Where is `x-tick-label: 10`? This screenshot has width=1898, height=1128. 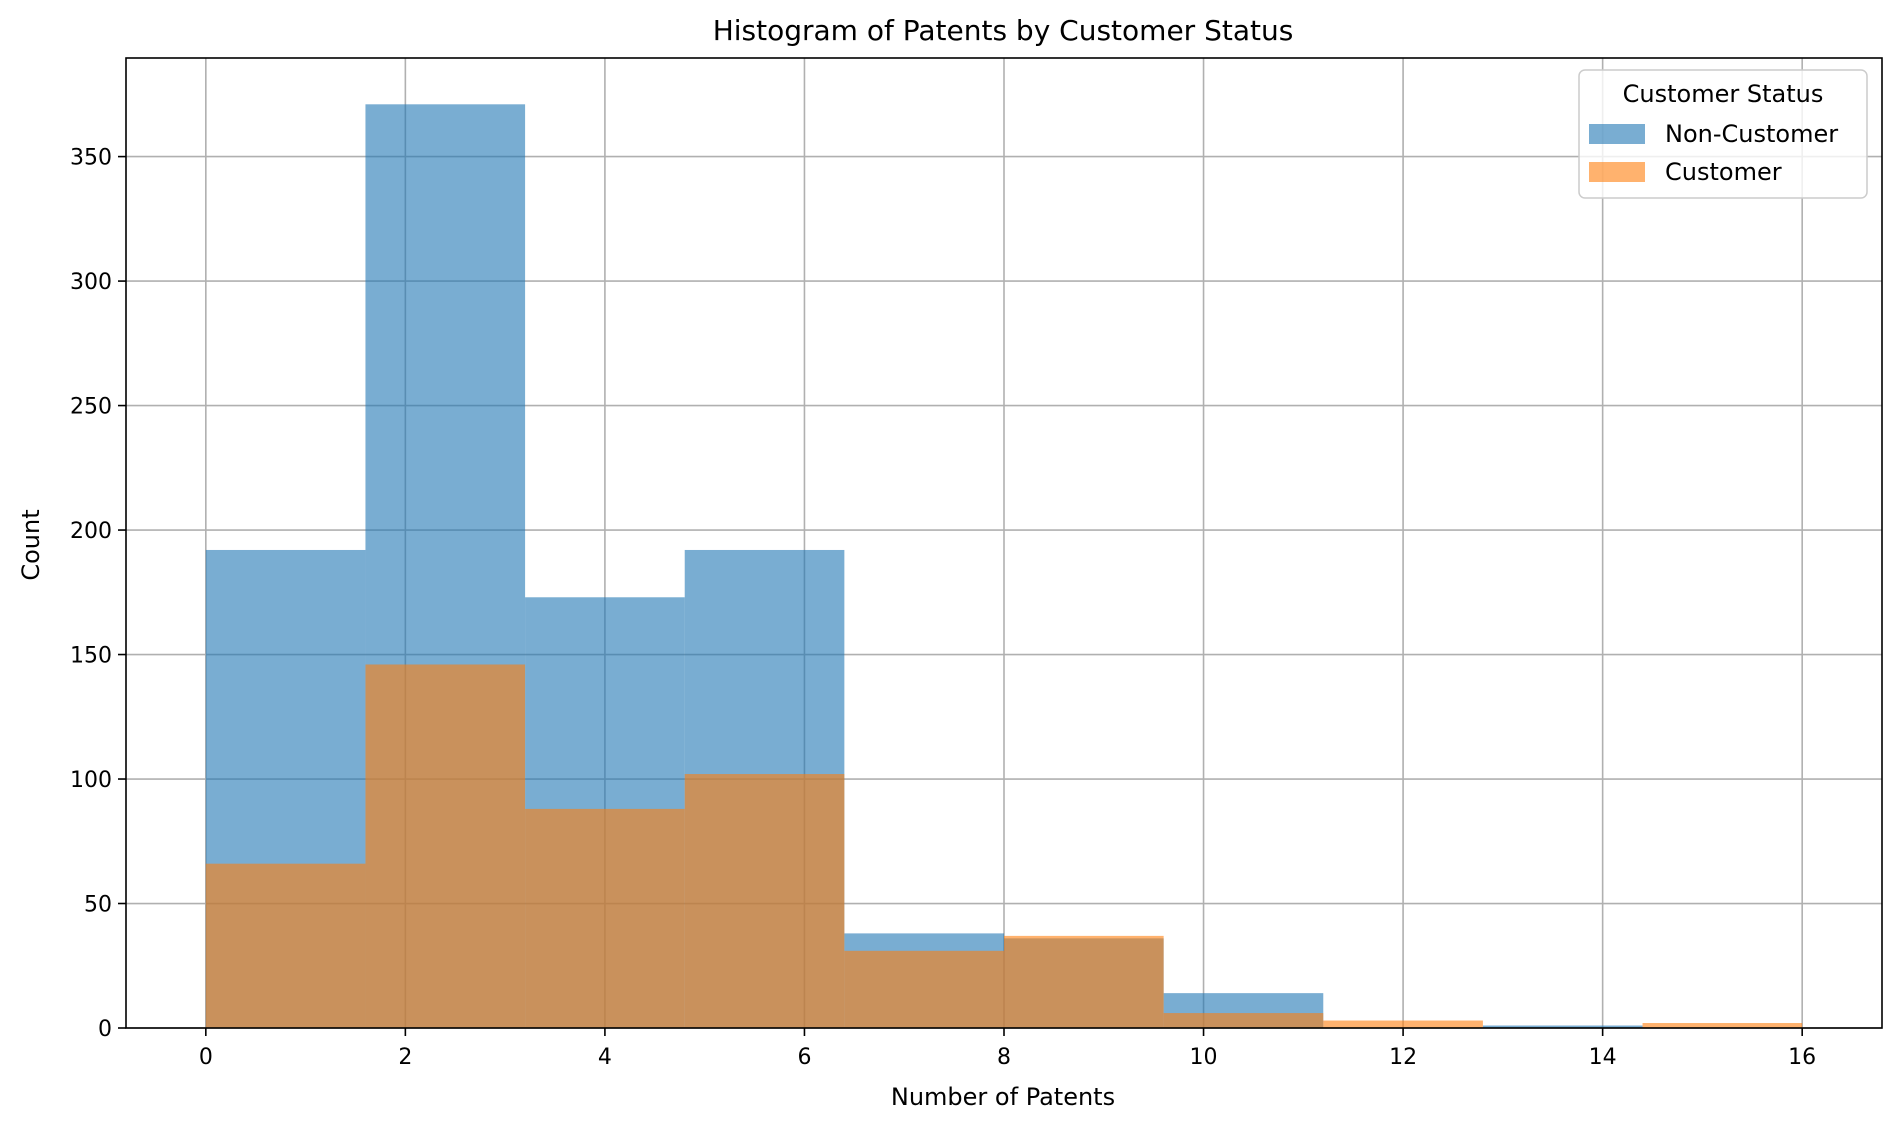 x-tick-label: 10 is located at coordinates (1204, 1057).